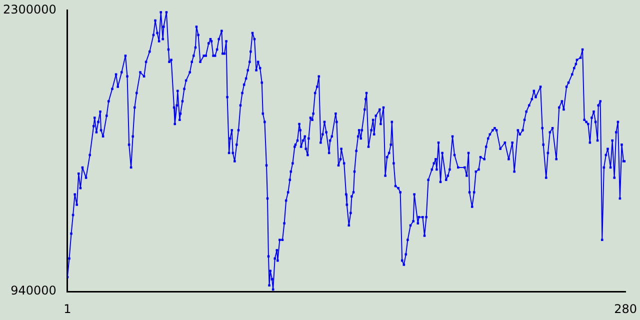 This screenshot has height=320, width=640. Describe the element at coordinates (33, 291) in the screenshot. I see `y-tick-label: 940000` at that location.